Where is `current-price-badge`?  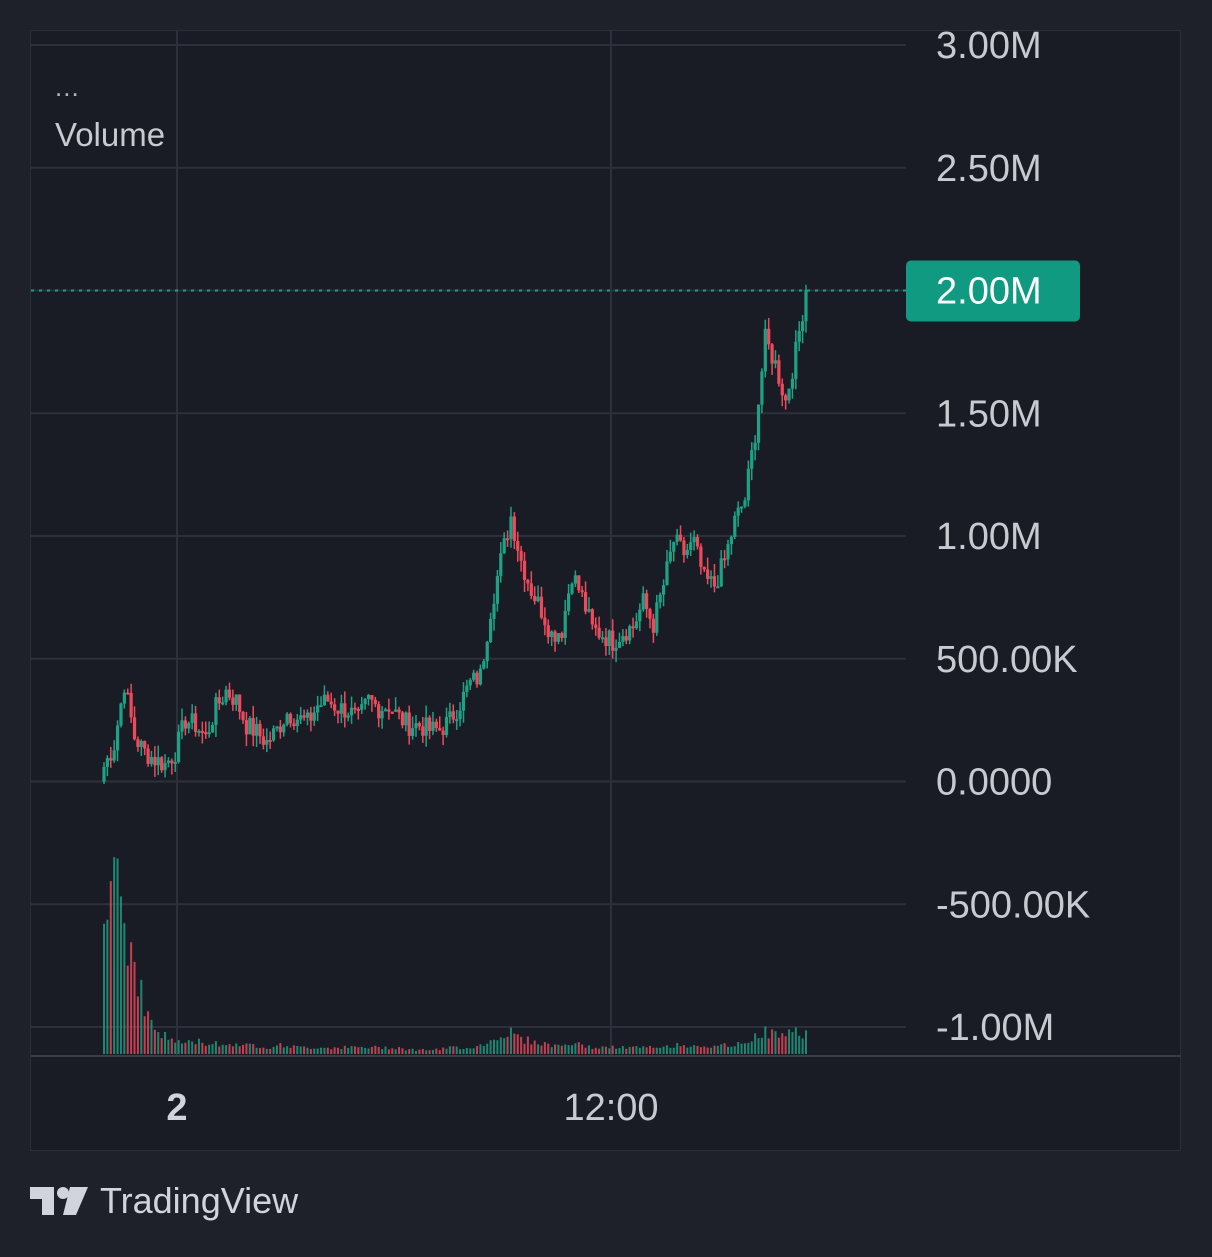 current-price-badge is located at coordinates (993, 291).